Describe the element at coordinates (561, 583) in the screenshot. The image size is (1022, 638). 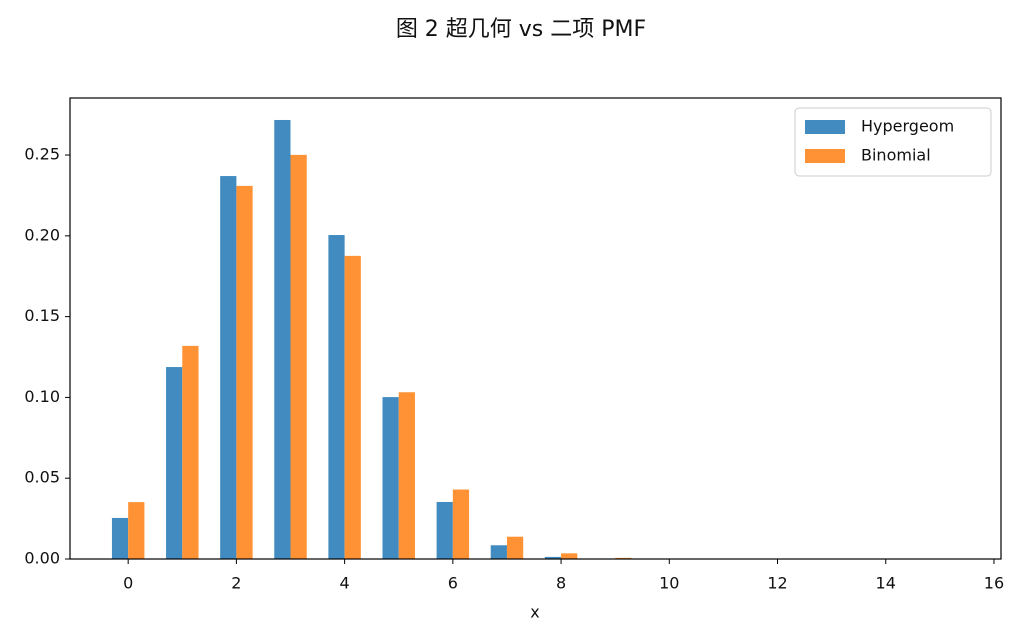
I see `x-tick-label: 8` at that location.